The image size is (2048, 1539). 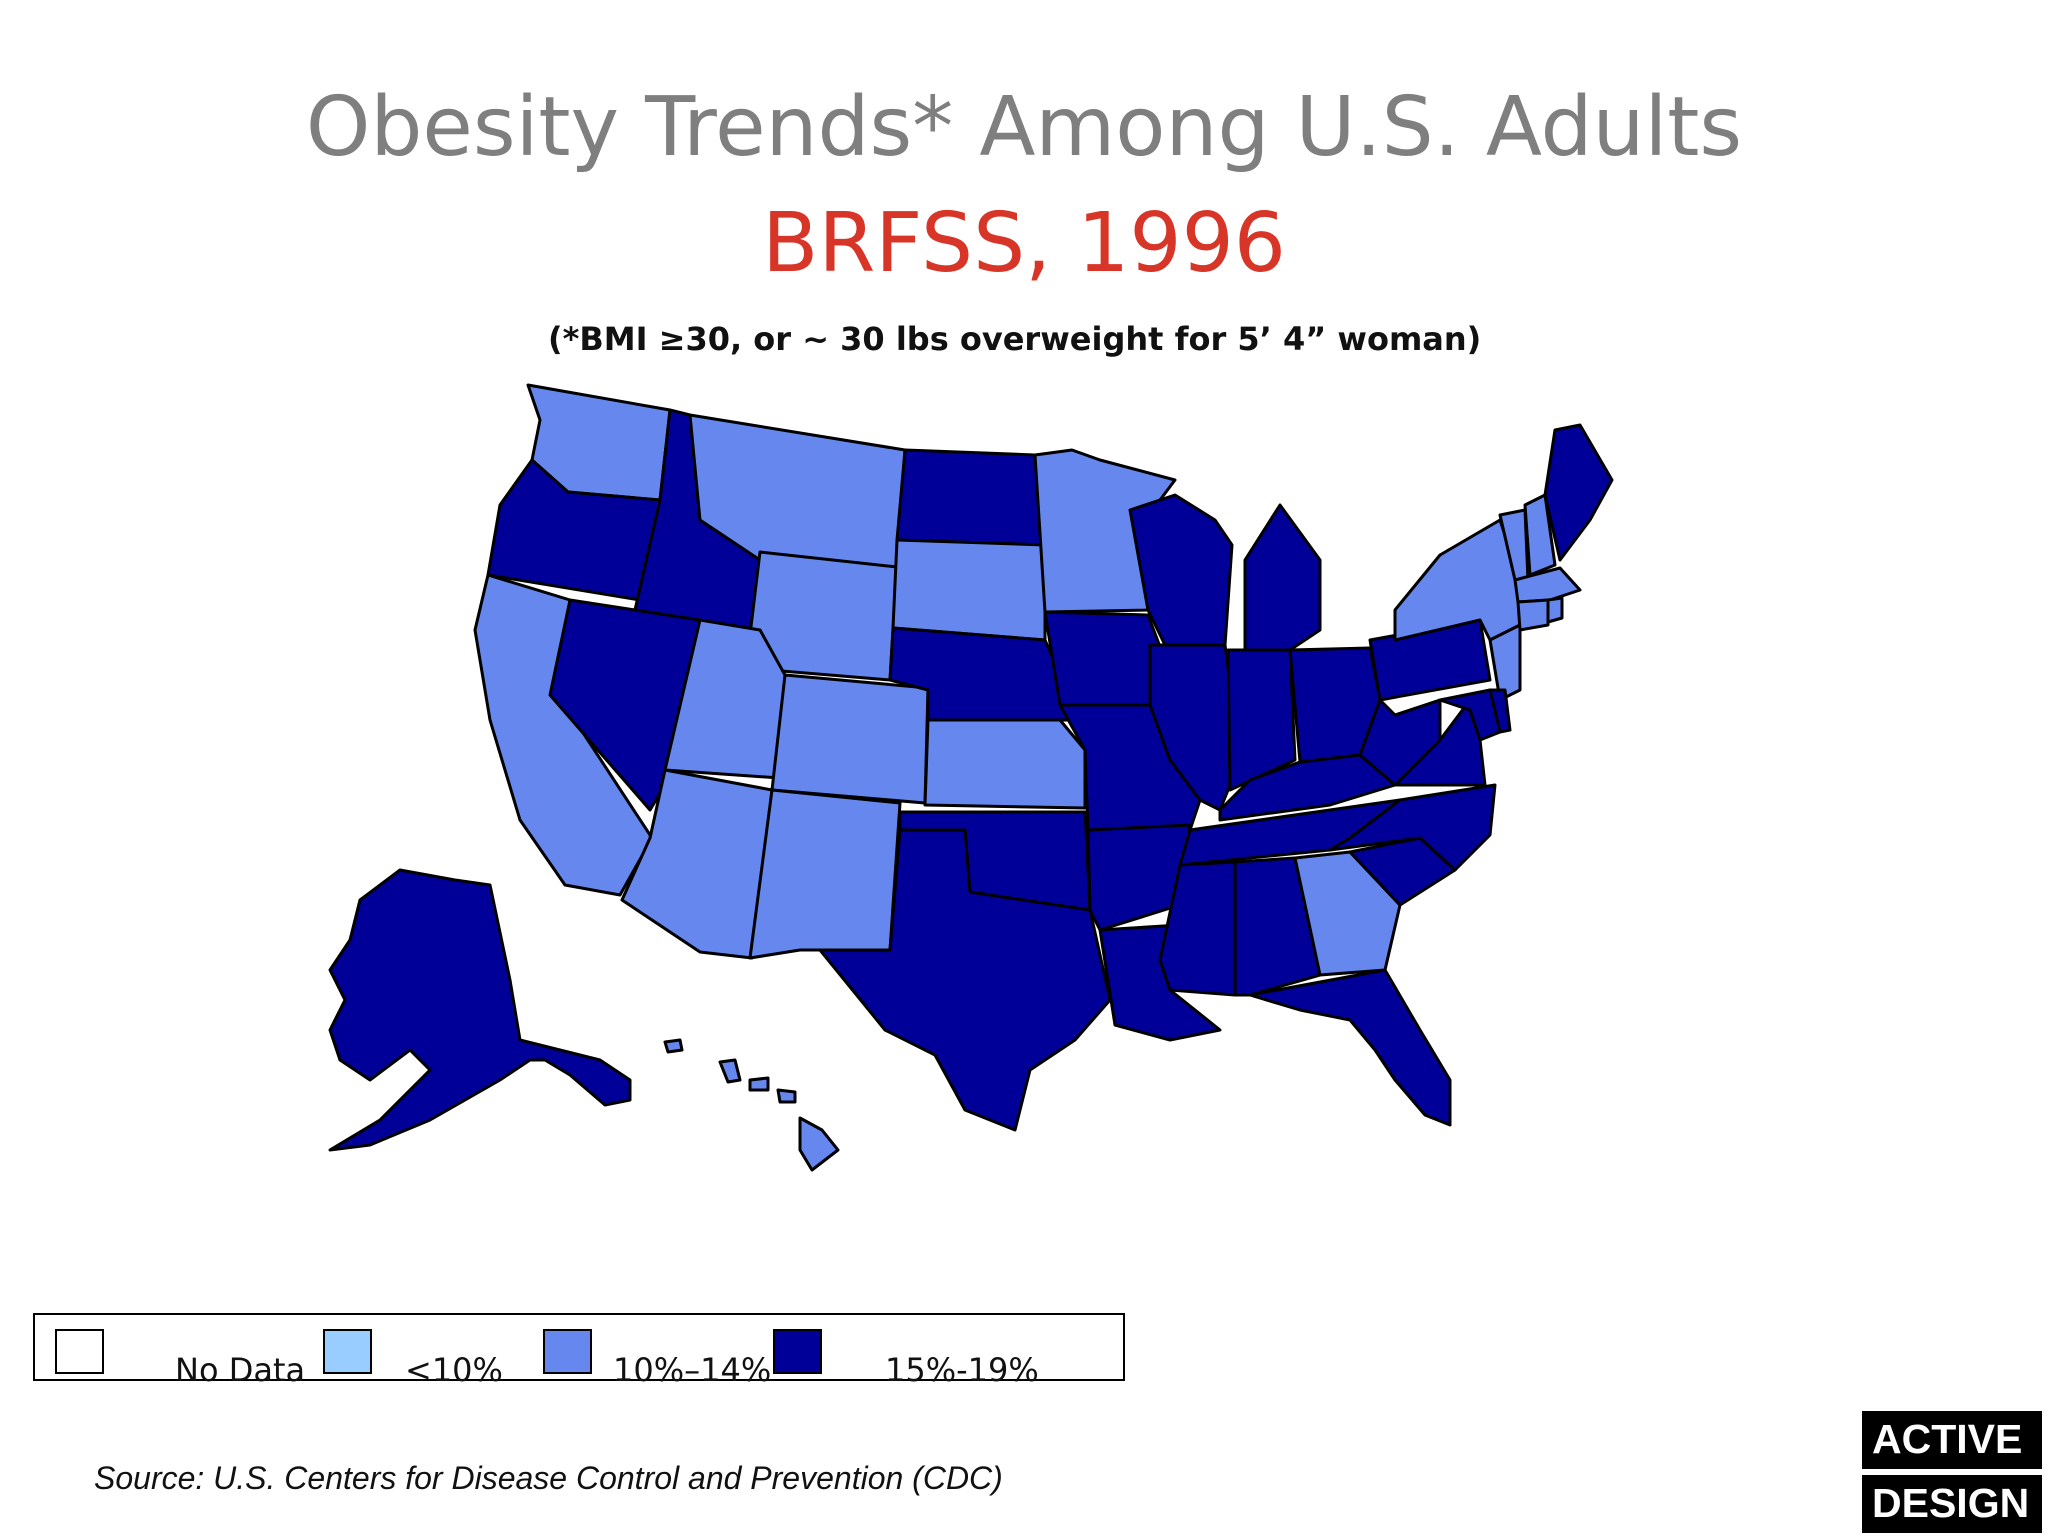 I want to click on state-ND, so click(x=971, y=497).